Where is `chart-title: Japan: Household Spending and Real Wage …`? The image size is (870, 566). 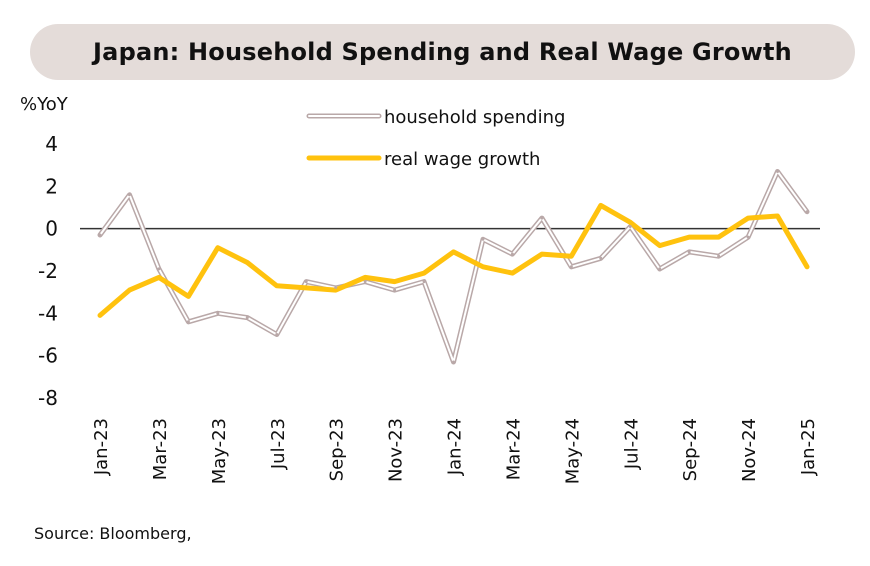 chart-title: Japan: Household Spending and Real Wage … is located at coordinates (442, 52).